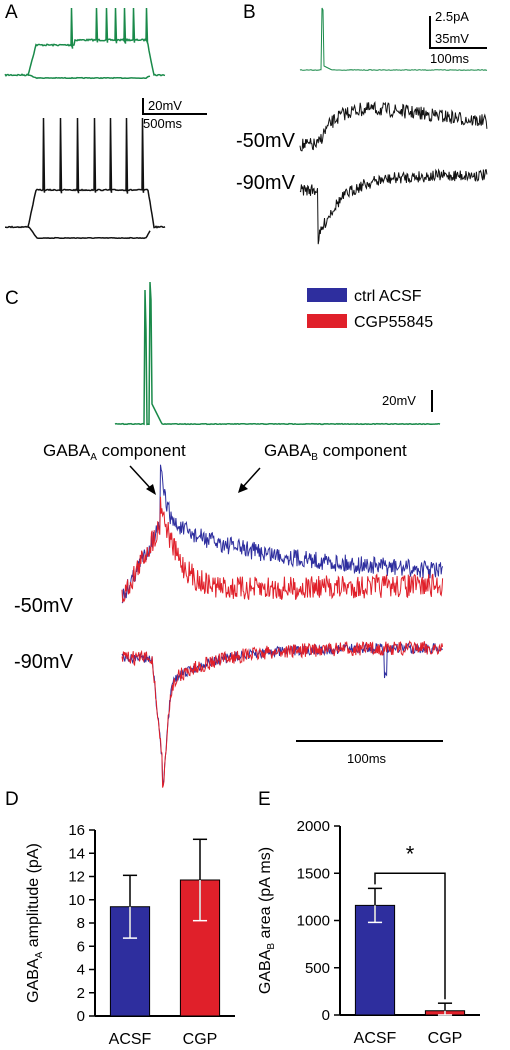  I want to click on legend-swatch-acsf, so click(327, 295).